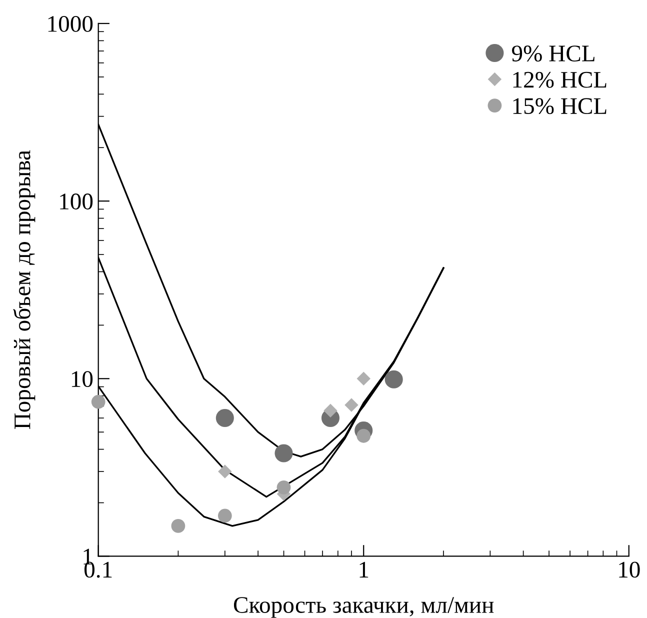 The height and width of the screenshot is (618, 647). Describe the element at coordinates (24, 290) in the screenshot. I see `y-axis-title: Поровый объем до прорыва` at that location.